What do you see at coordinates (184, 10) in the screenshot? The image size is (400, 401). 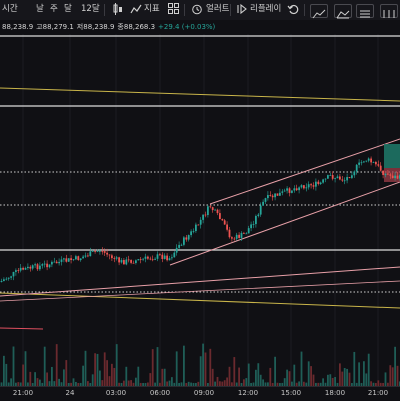 I see `toolbar-divider` at bounding box center [184, 10].